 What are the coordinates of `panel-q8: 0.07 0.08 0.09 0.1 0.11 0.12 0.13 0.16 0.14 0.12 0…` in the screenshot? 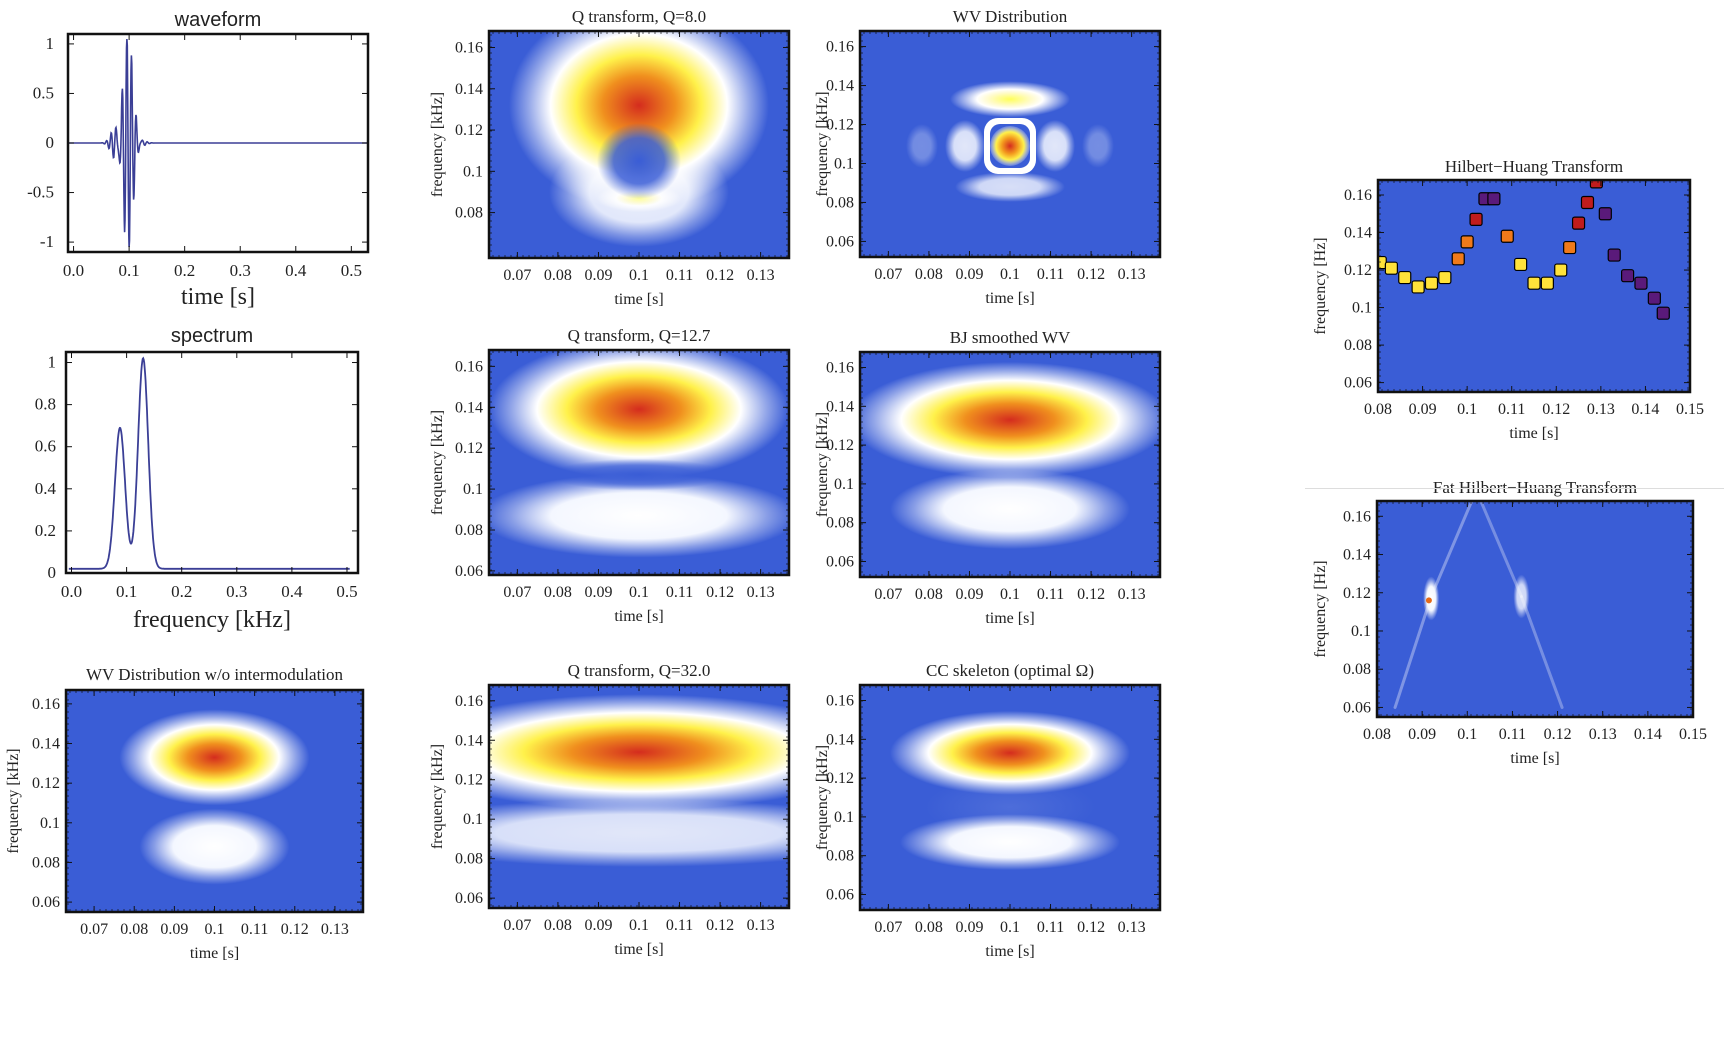 It's located at (612, 160).